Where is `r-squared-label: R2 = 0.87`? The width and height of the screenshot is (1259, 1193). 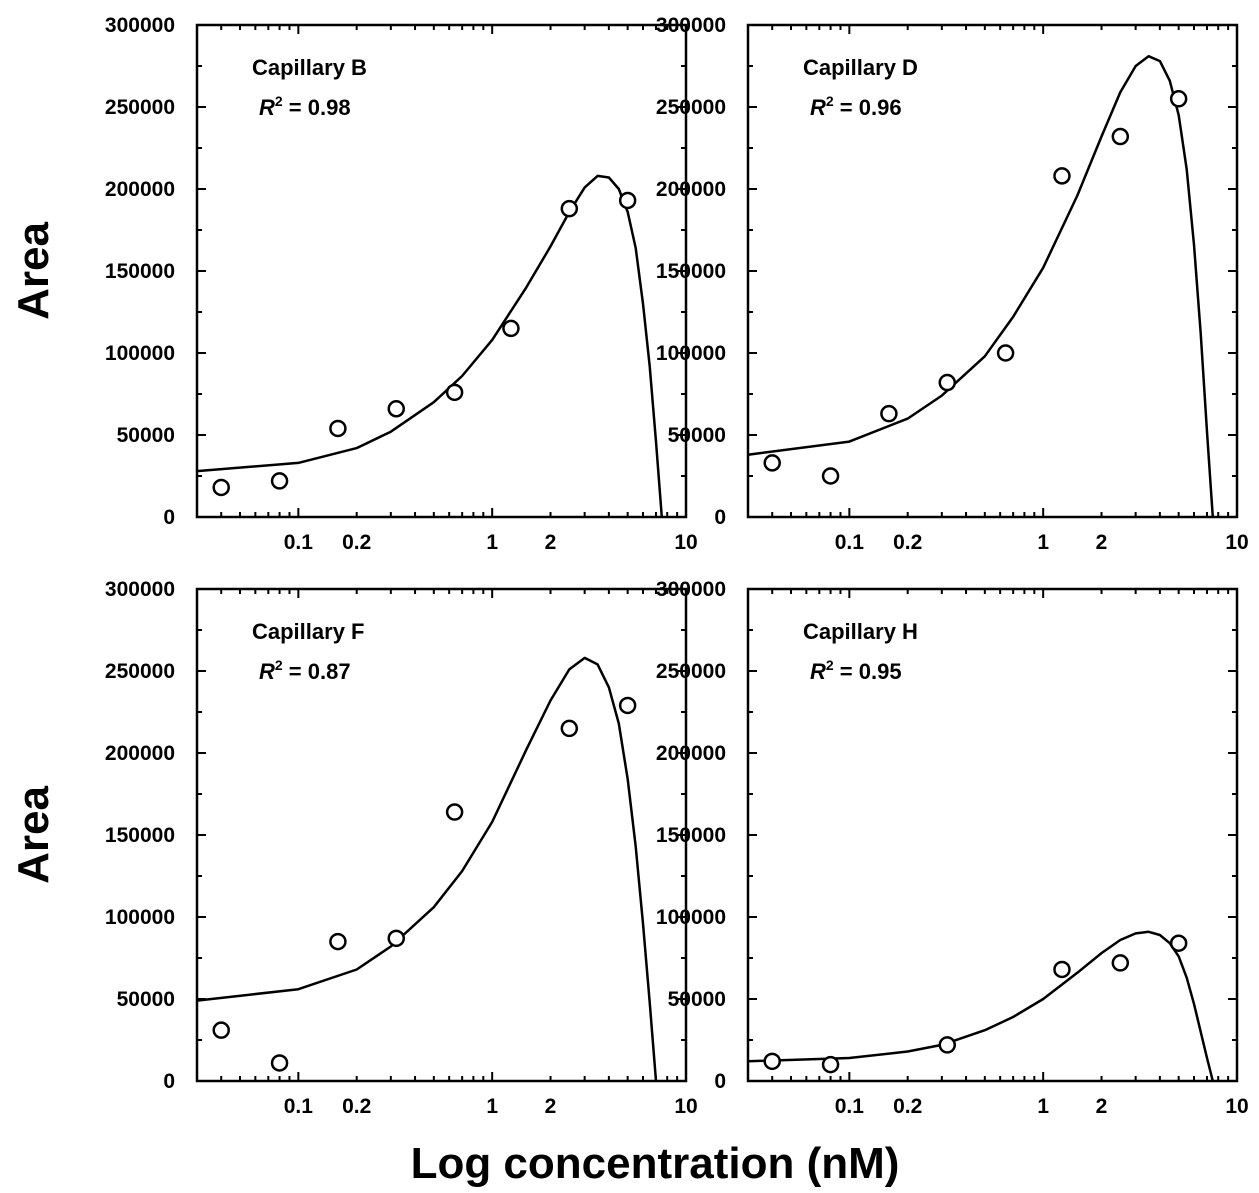
r-squared-label: R2 = 0.87 is located at coordinates (305, 670).